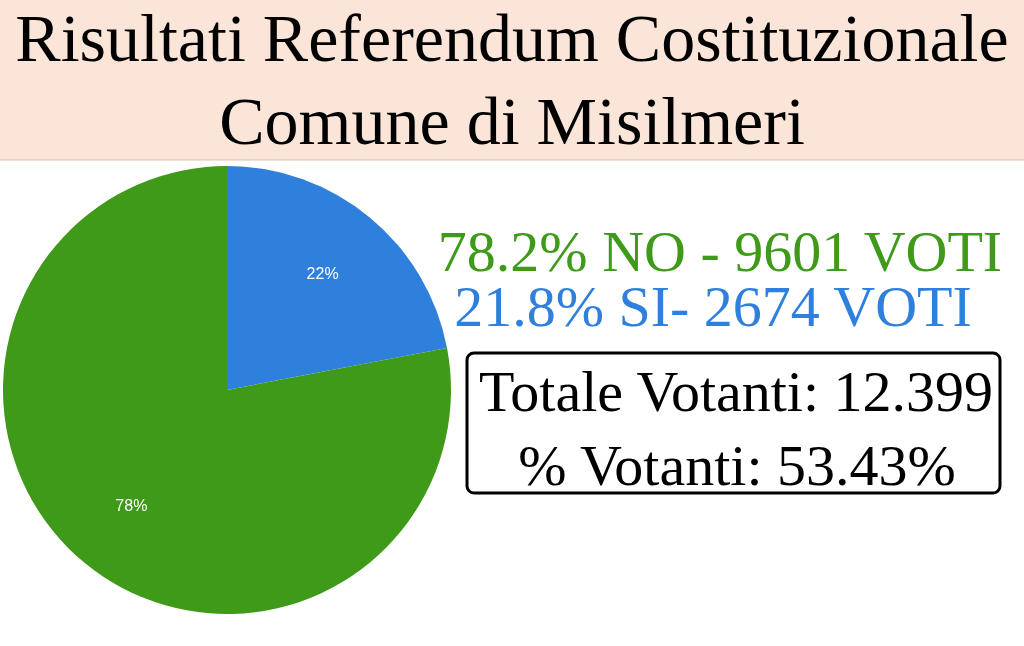  What do you see at coordinates (736, 391) in the screenshot?
I see `text: Totale Votanti: 12.399` at bounding box center [736, 391].